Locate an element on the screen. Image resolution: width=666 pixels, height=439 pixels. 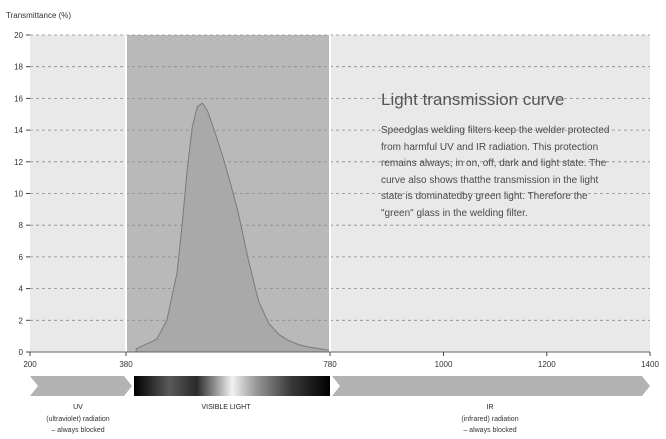
region-title: UV is located at coordinates (78, 407).